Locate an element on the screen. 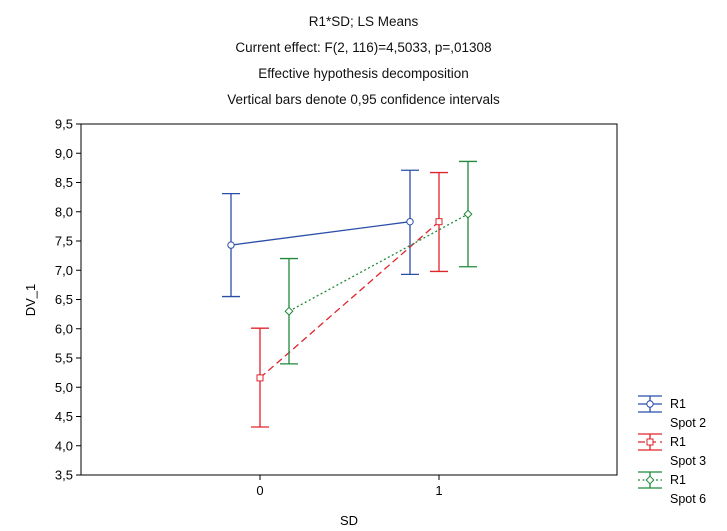  chart-title: R1*SD; LS Means is located at coordinates (363, 21).